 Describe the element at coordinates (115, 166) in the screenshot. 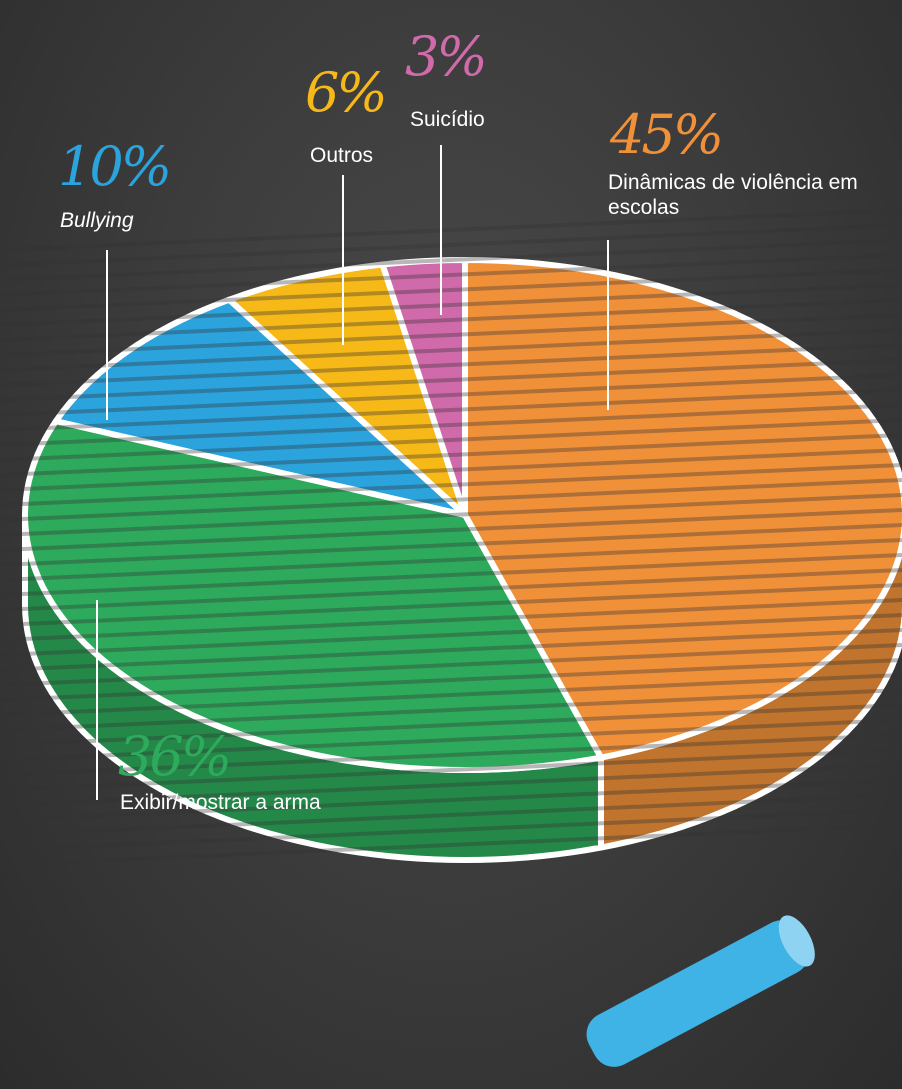

I see `value-label: 10%` at that location.